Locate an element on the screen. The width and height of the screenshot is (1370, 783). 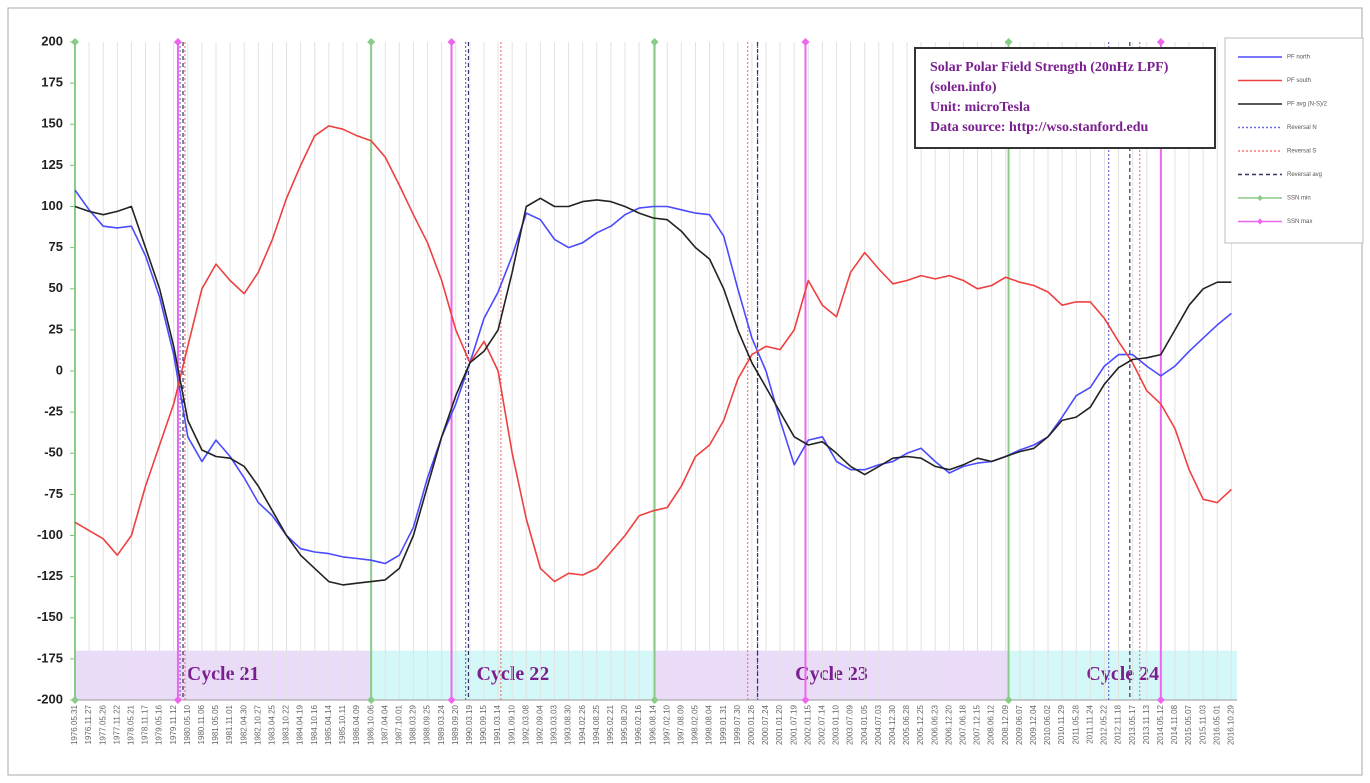
x-tick-label: 1976.11.27 is located at coordinates (88, 724).